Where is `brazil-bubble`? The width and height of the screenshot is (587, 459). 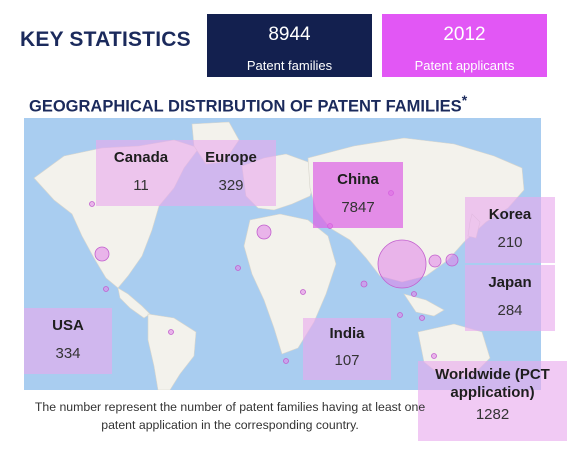
brazil-bubble is located at coordinates (171, 332).